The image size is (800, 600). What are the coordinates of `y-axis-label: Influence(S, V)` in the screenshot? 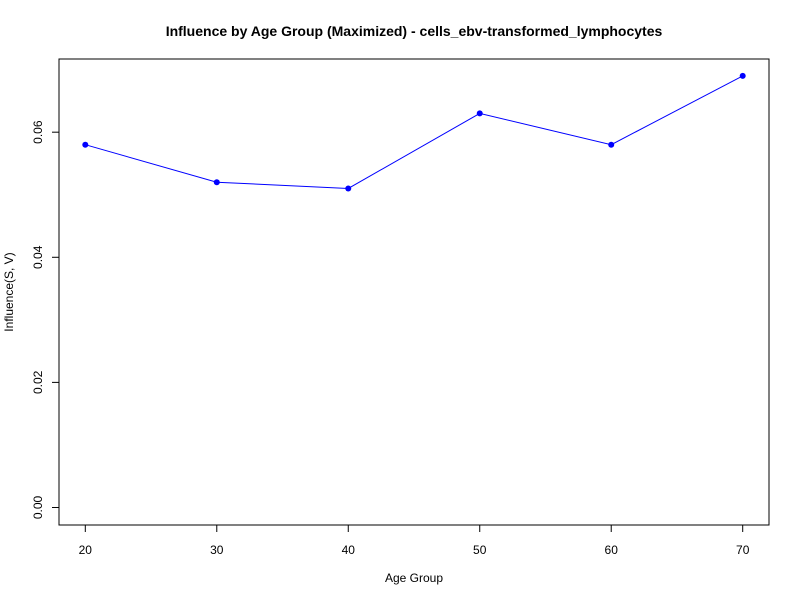 It's located at (9, 291).